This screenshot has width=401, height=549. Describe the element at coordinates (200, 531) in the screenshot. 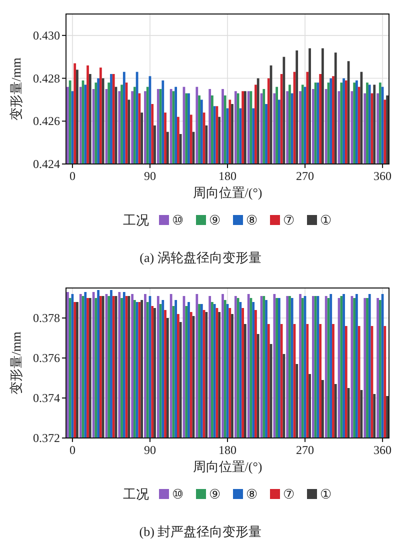

I see `text: (b) 封严盘径向变形量` at that location.